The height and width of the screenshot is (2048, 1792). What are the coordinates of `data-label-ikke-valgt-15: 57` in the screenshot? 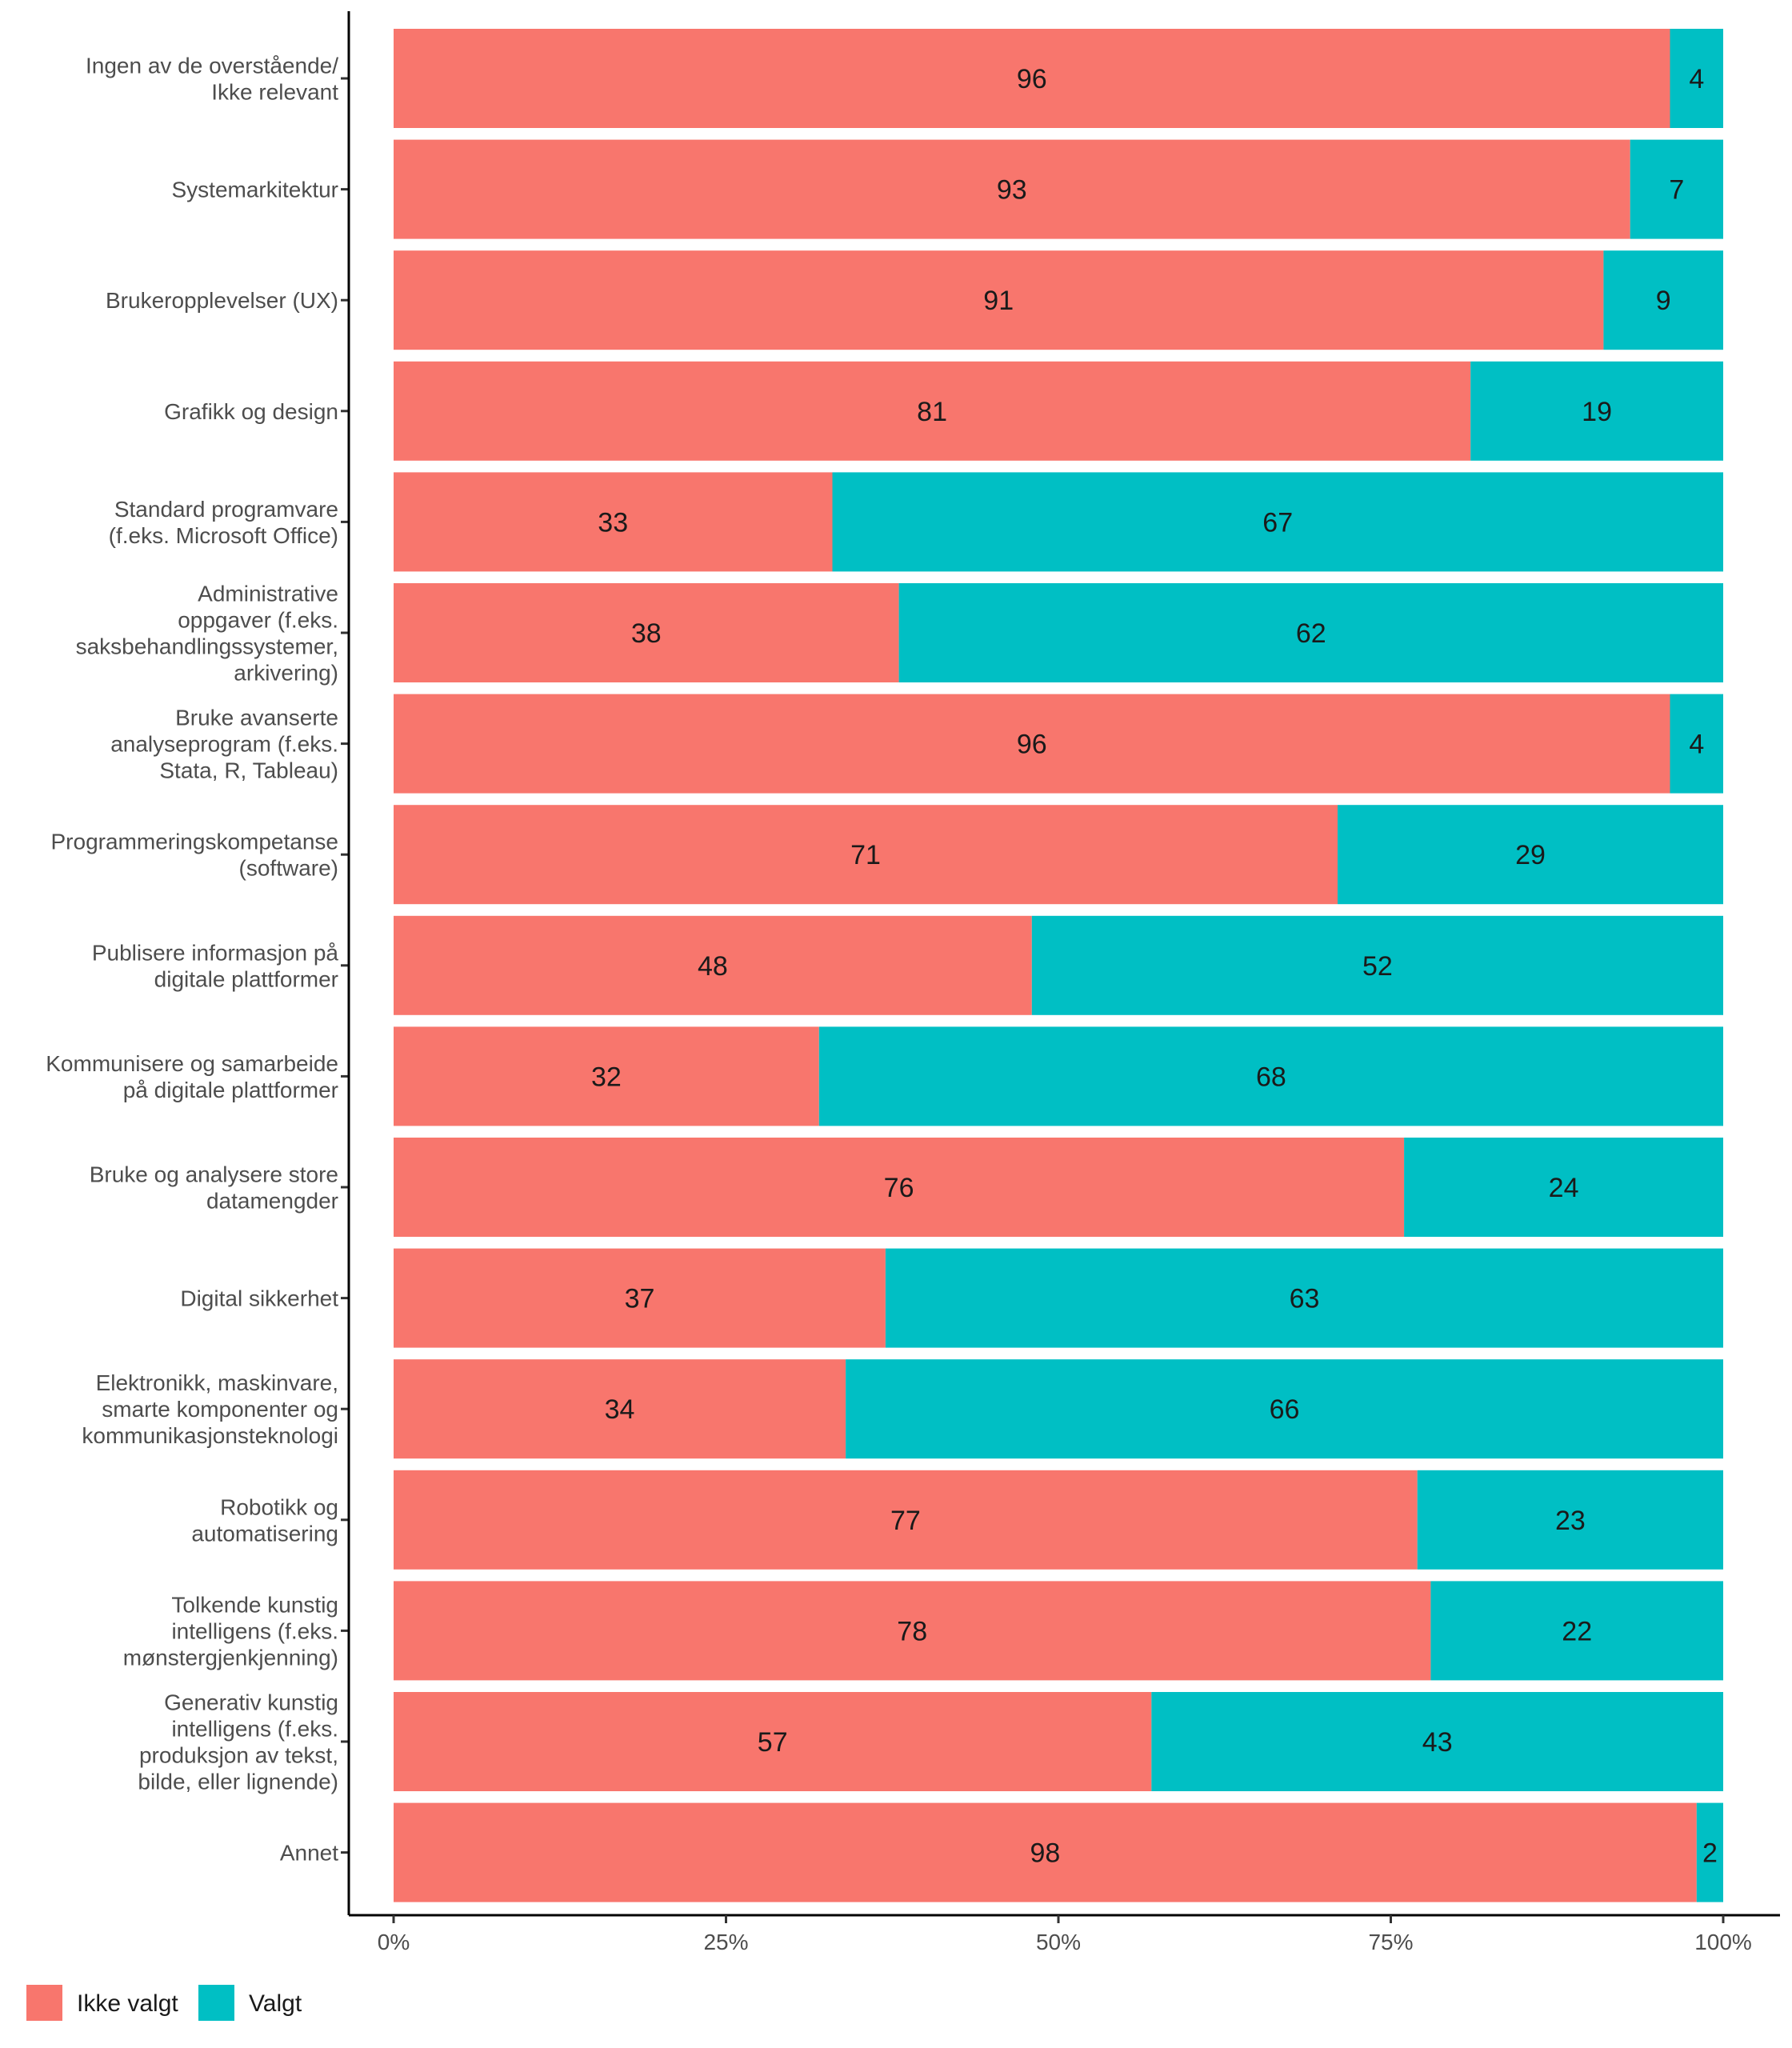 It's located at (773, 1742).